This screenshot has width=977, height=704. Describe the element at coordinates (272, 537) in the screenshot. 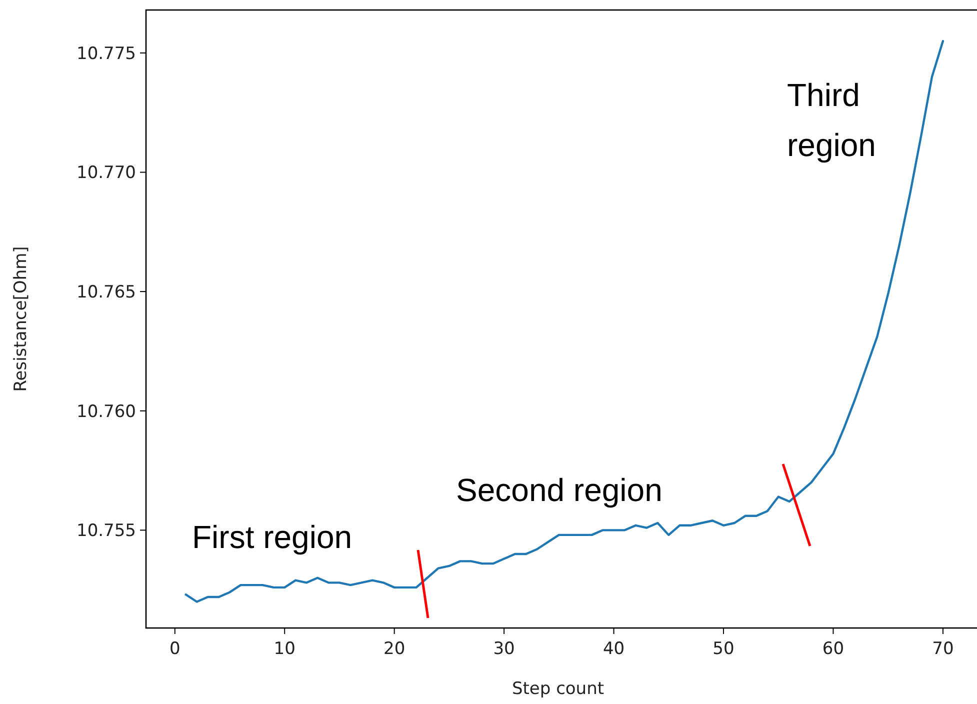

I see `annotation: First region` at that location.